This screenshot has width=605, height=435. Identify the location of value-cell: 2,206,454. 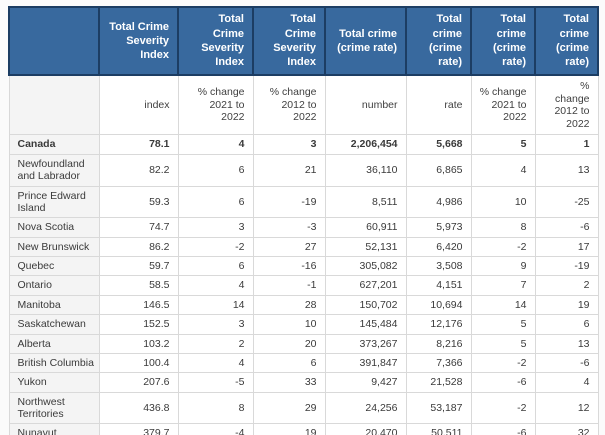
(365, 144).